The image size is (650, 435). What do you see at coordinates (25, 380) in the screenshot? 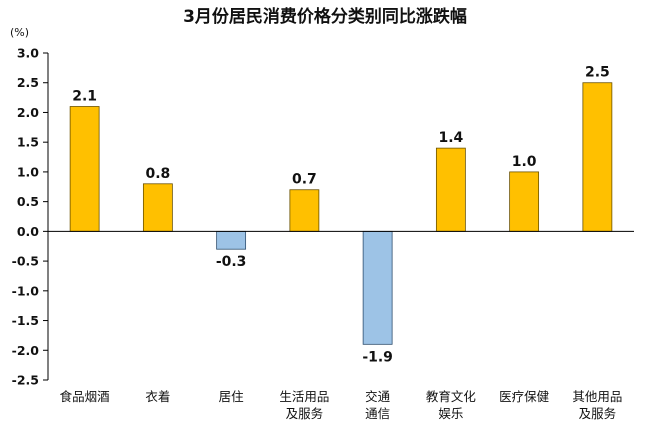
I see `y-tick-label: -2.5` at bounding box center [25, 380].